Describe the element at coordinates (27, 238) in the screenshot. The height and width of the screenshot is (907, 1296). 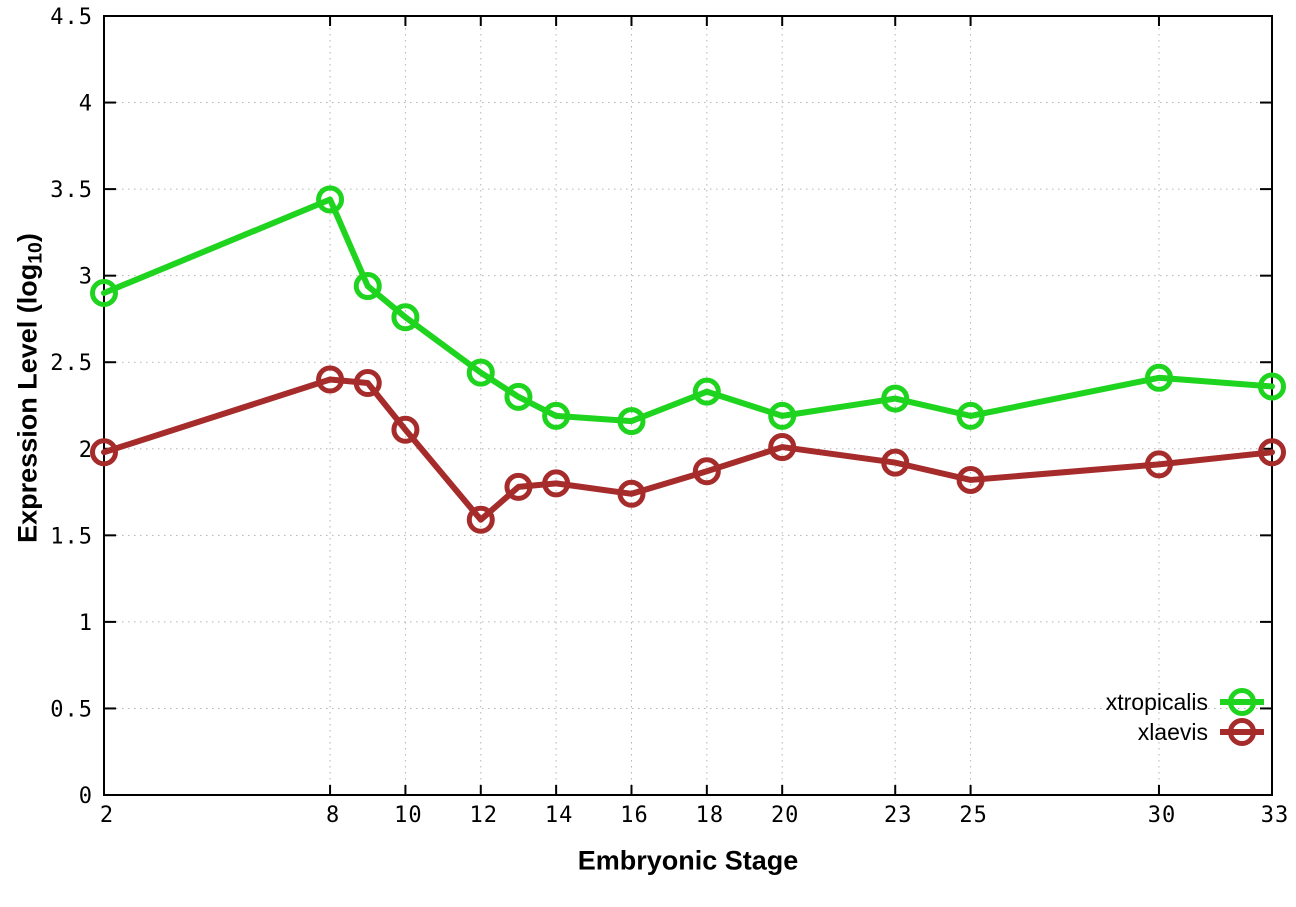
I see `y-axis-title-end: )` at that location.